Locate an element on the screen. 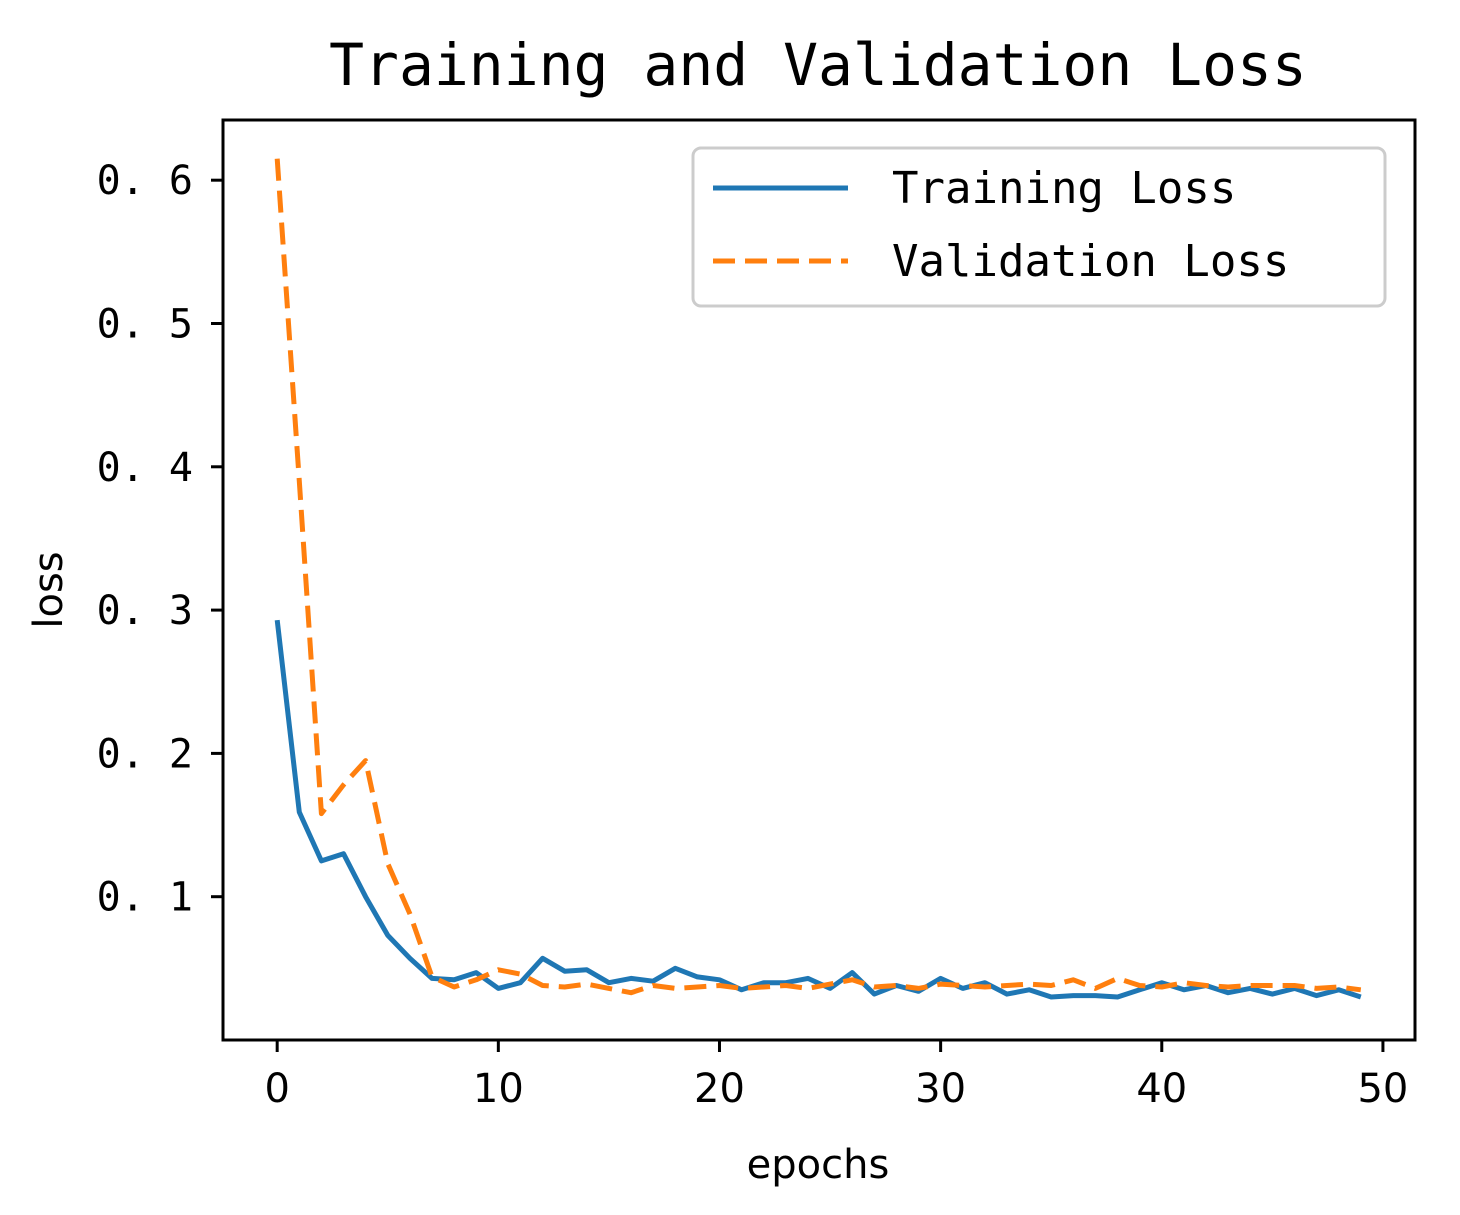 The height and width of the screenshot is (1215, 1460). x-tick-label: 30 is located at coordinates (940, 1089).